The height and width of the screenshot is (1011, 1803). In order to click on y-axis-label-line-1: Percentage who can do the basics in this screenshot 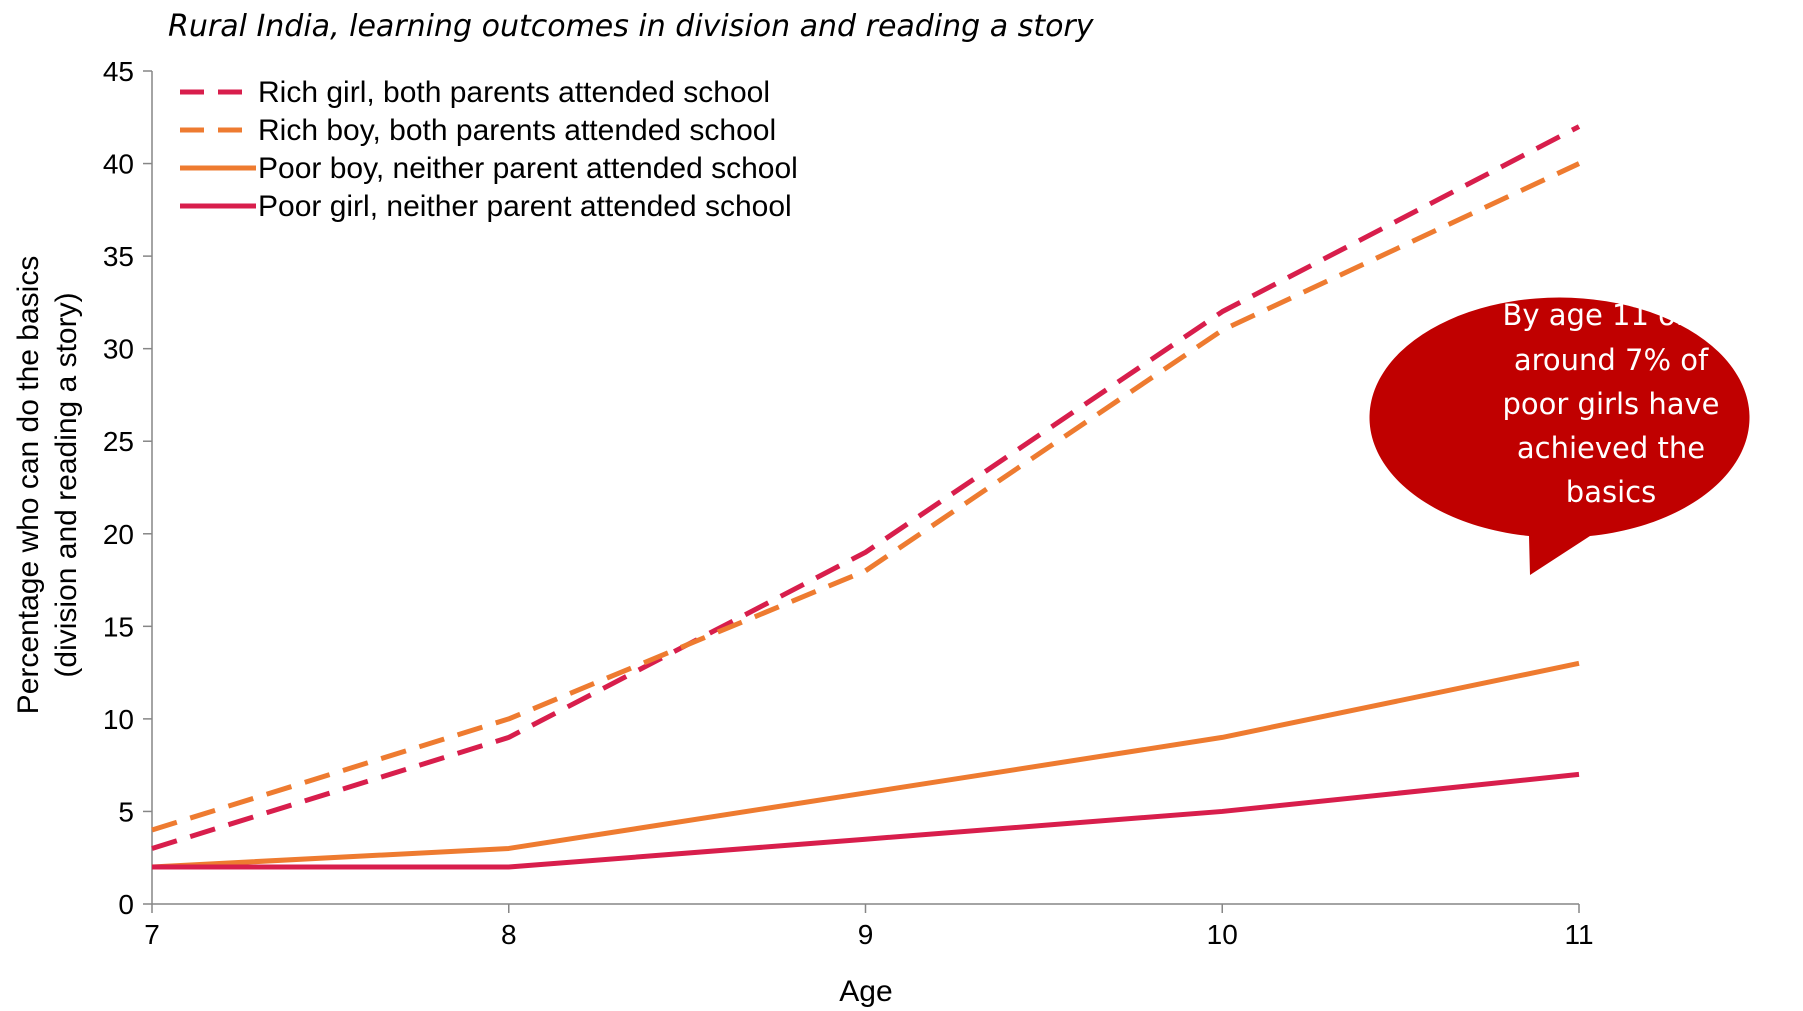, I will do `click(28, 485)`.